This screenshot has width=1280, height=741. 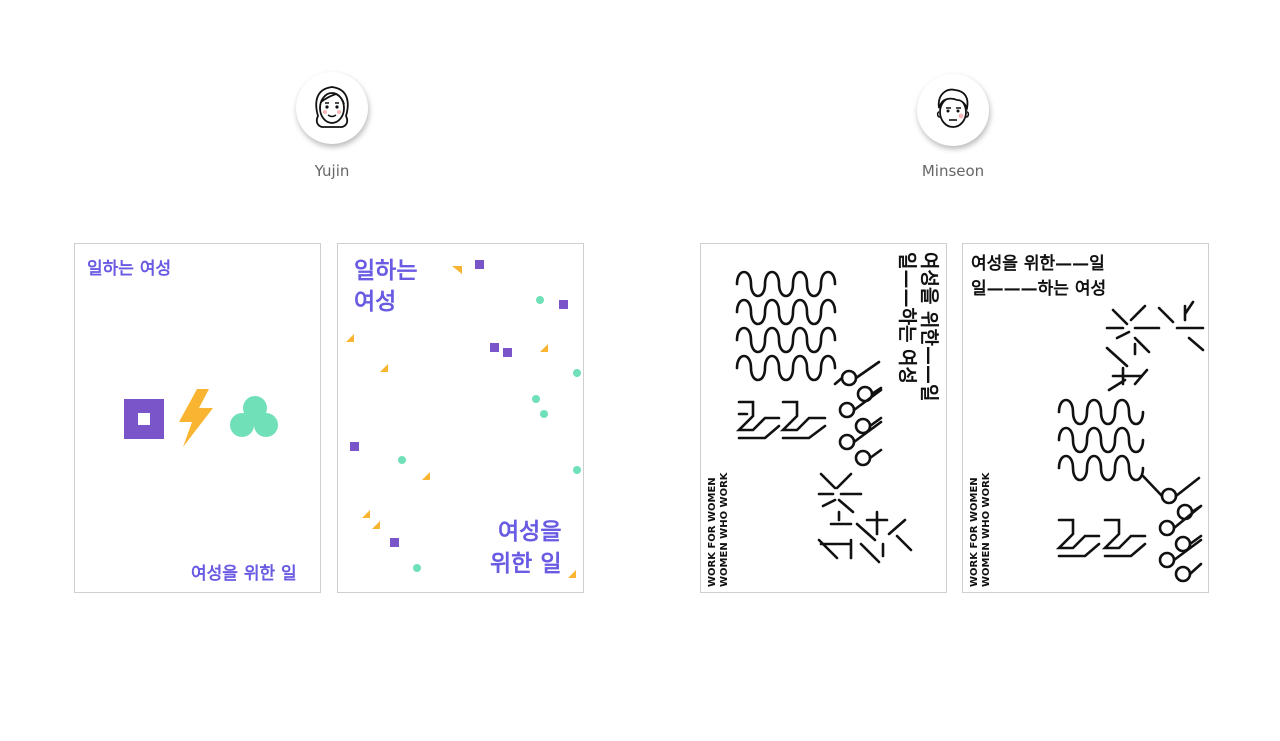 What do you see at coordinates (907, 318) in the screenshot?
I see `poster-vertical-line-2: 일——하는 여성` at bounding box center [907, 318].